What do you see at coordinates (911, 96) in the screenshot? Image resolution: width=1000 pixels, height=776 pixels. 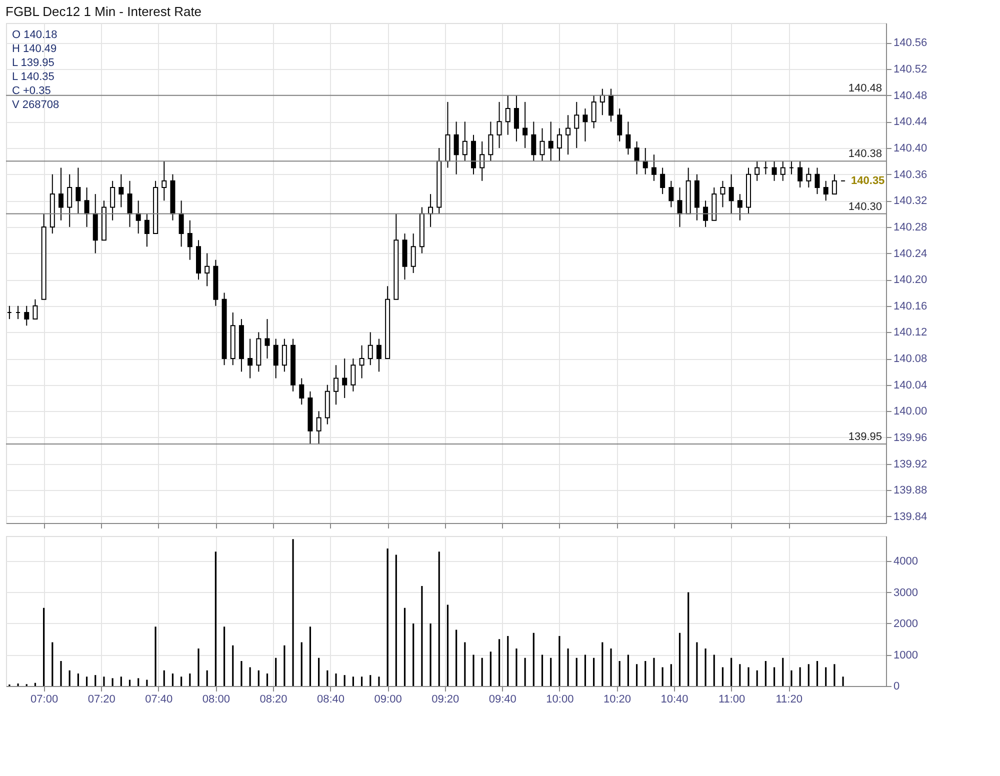 I see `y-tick-label: 140.48` at bounding box center [911, 96].